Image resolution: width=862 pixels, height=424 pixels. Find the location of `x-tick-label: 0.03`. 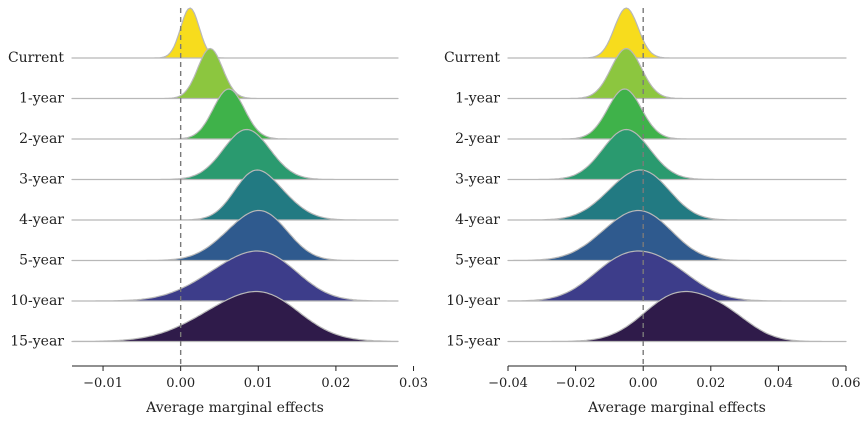

x-tick-label: 0.03 is located at coordinates (413, 383).